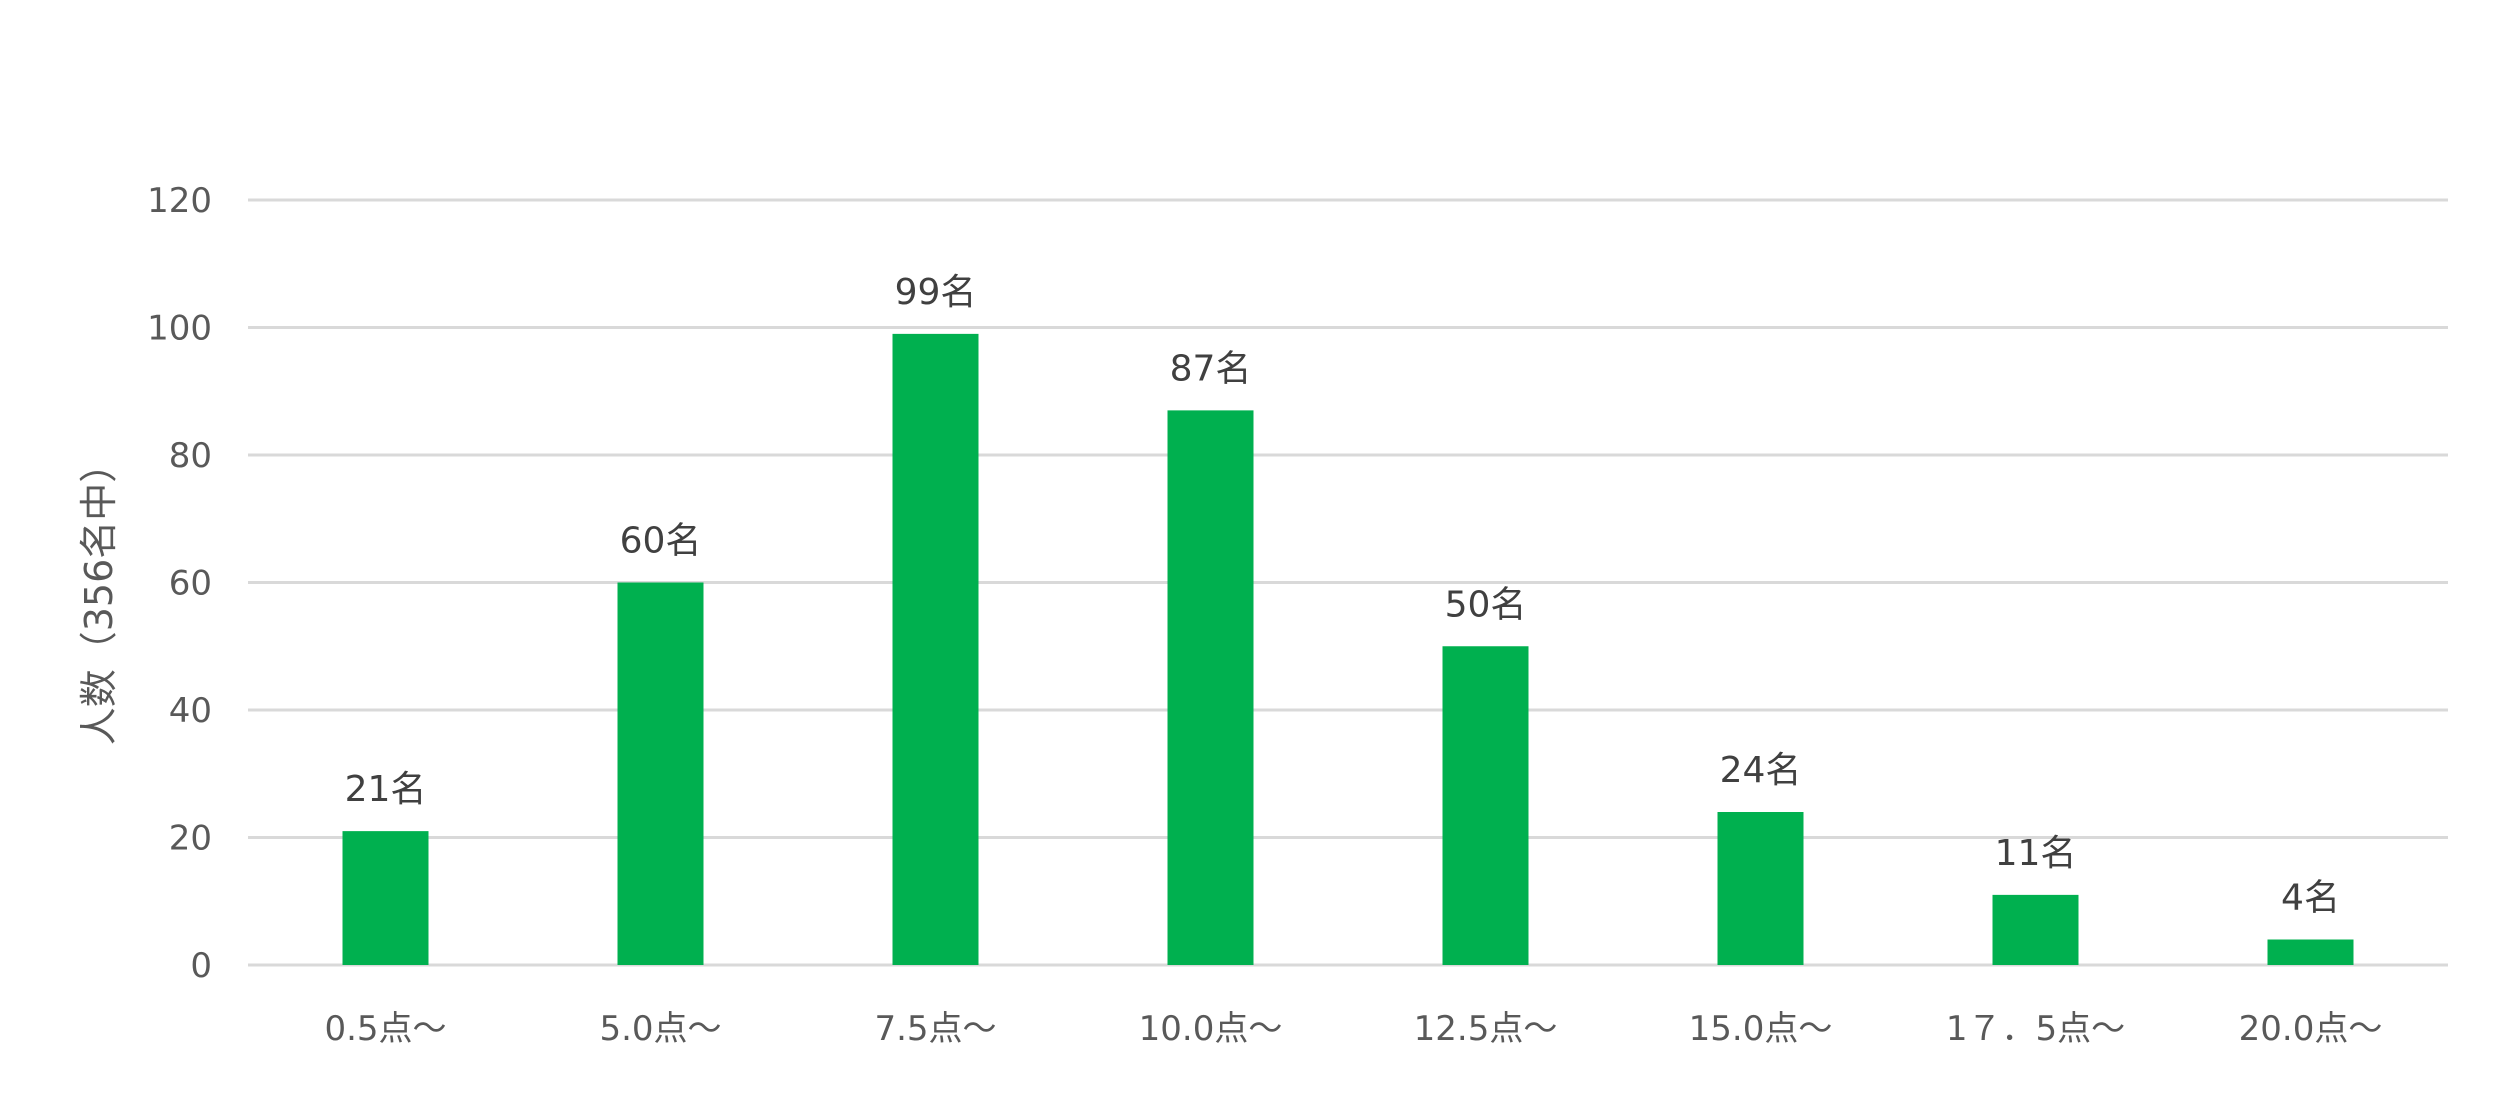 The height and width of the screenshot is (1094, 2499). Describe the element at coordinates (385, 1029) in the screenshot. I see `x-tick-label: 0.5点～` at that location.